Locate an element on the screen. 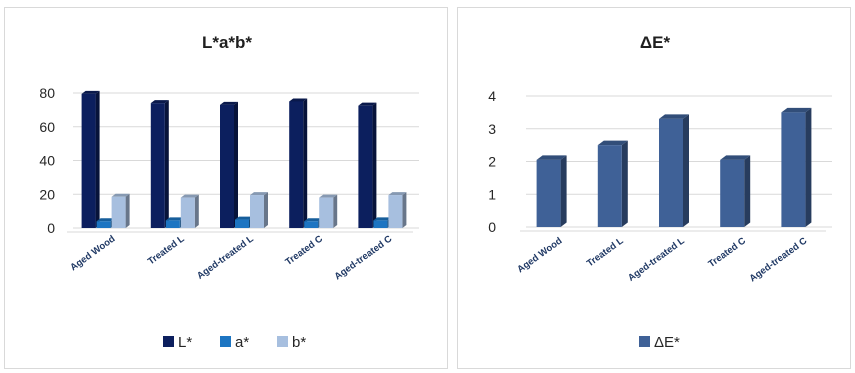 Image resolution: width=855 pixels, height=373 pixels. bar-l-treated-l is located at coordinates (159, 164).